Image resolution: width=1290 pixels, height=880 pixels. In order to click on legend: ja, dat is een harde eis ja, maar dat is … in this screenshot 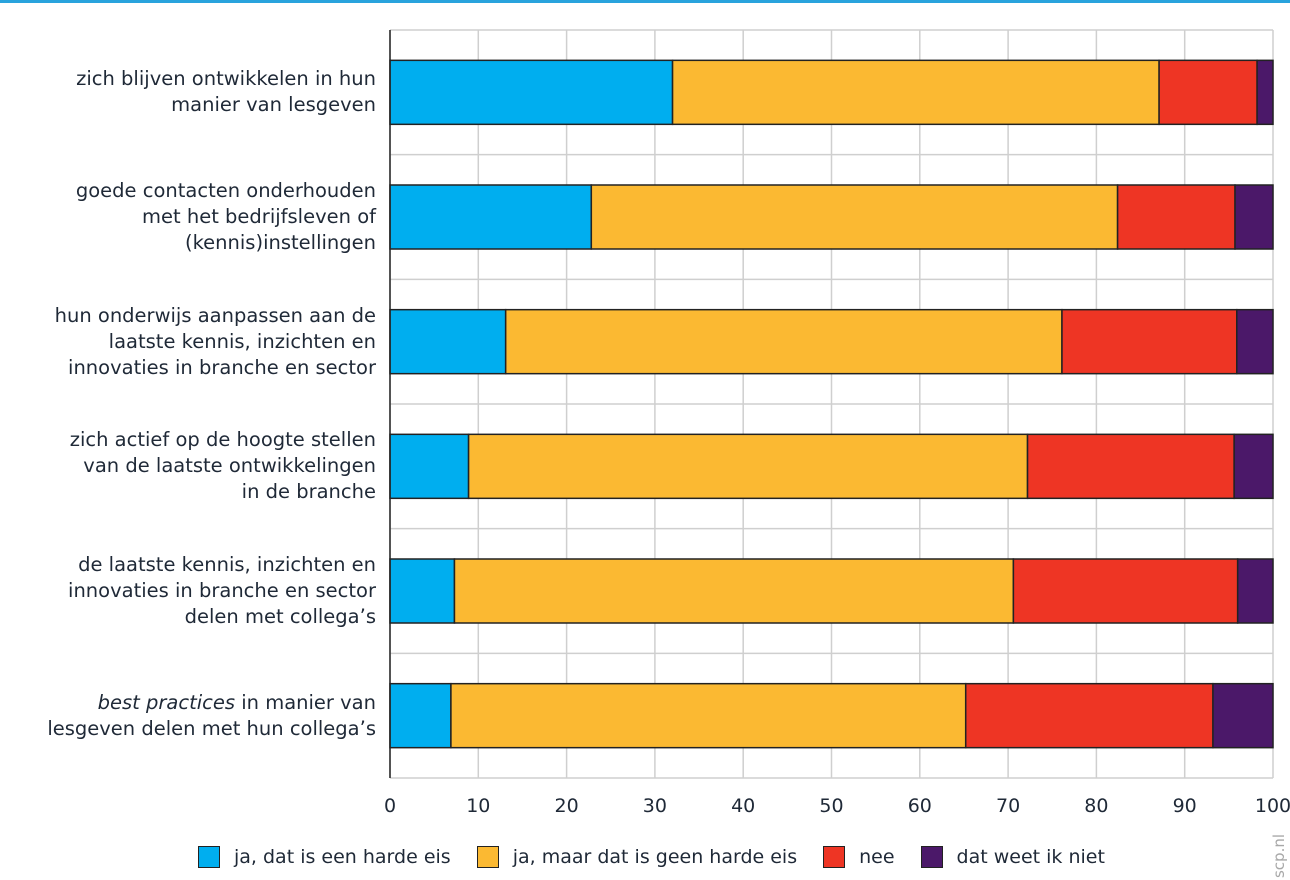, I will do `click(664, 857)`.